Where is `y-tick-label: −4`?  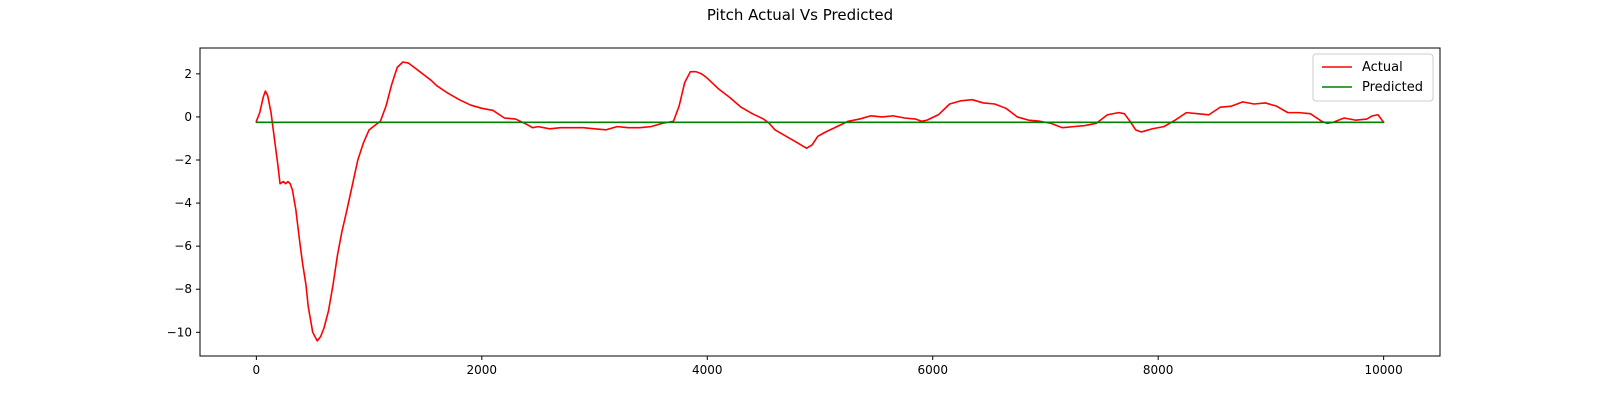 y-tick-label: −4 is located at coordinates (183, 203).